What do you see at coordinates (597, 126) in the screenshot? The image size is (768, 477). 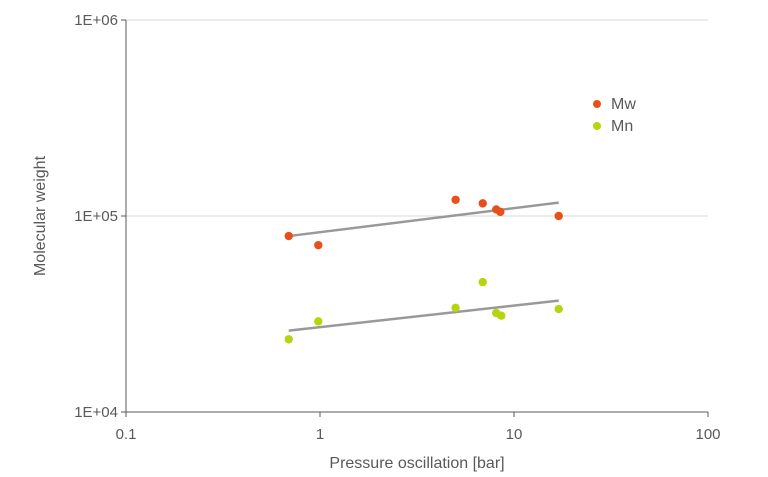 I see `legend-marker-mn` at bounding box center [597, 126].